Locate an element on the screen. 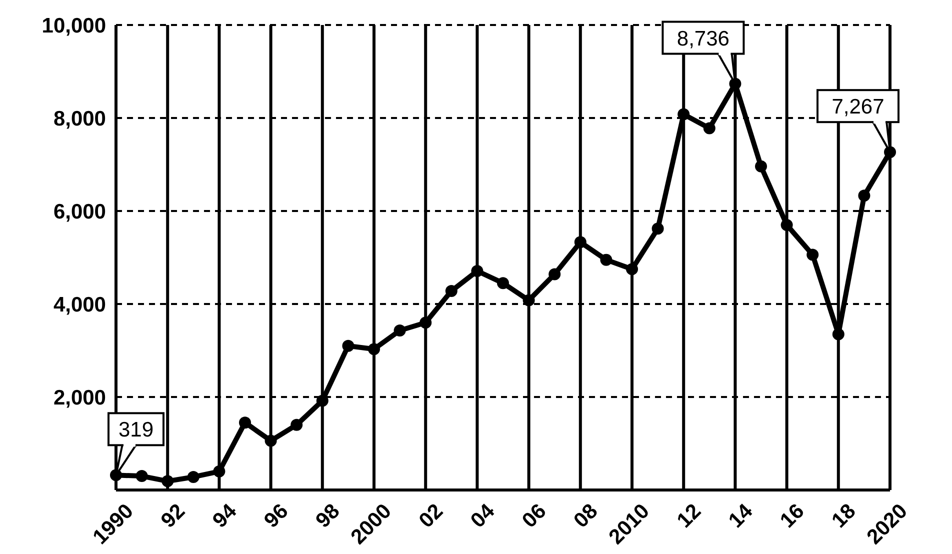  y-tick-label: 8,000 is located at coordinates (79, 118).